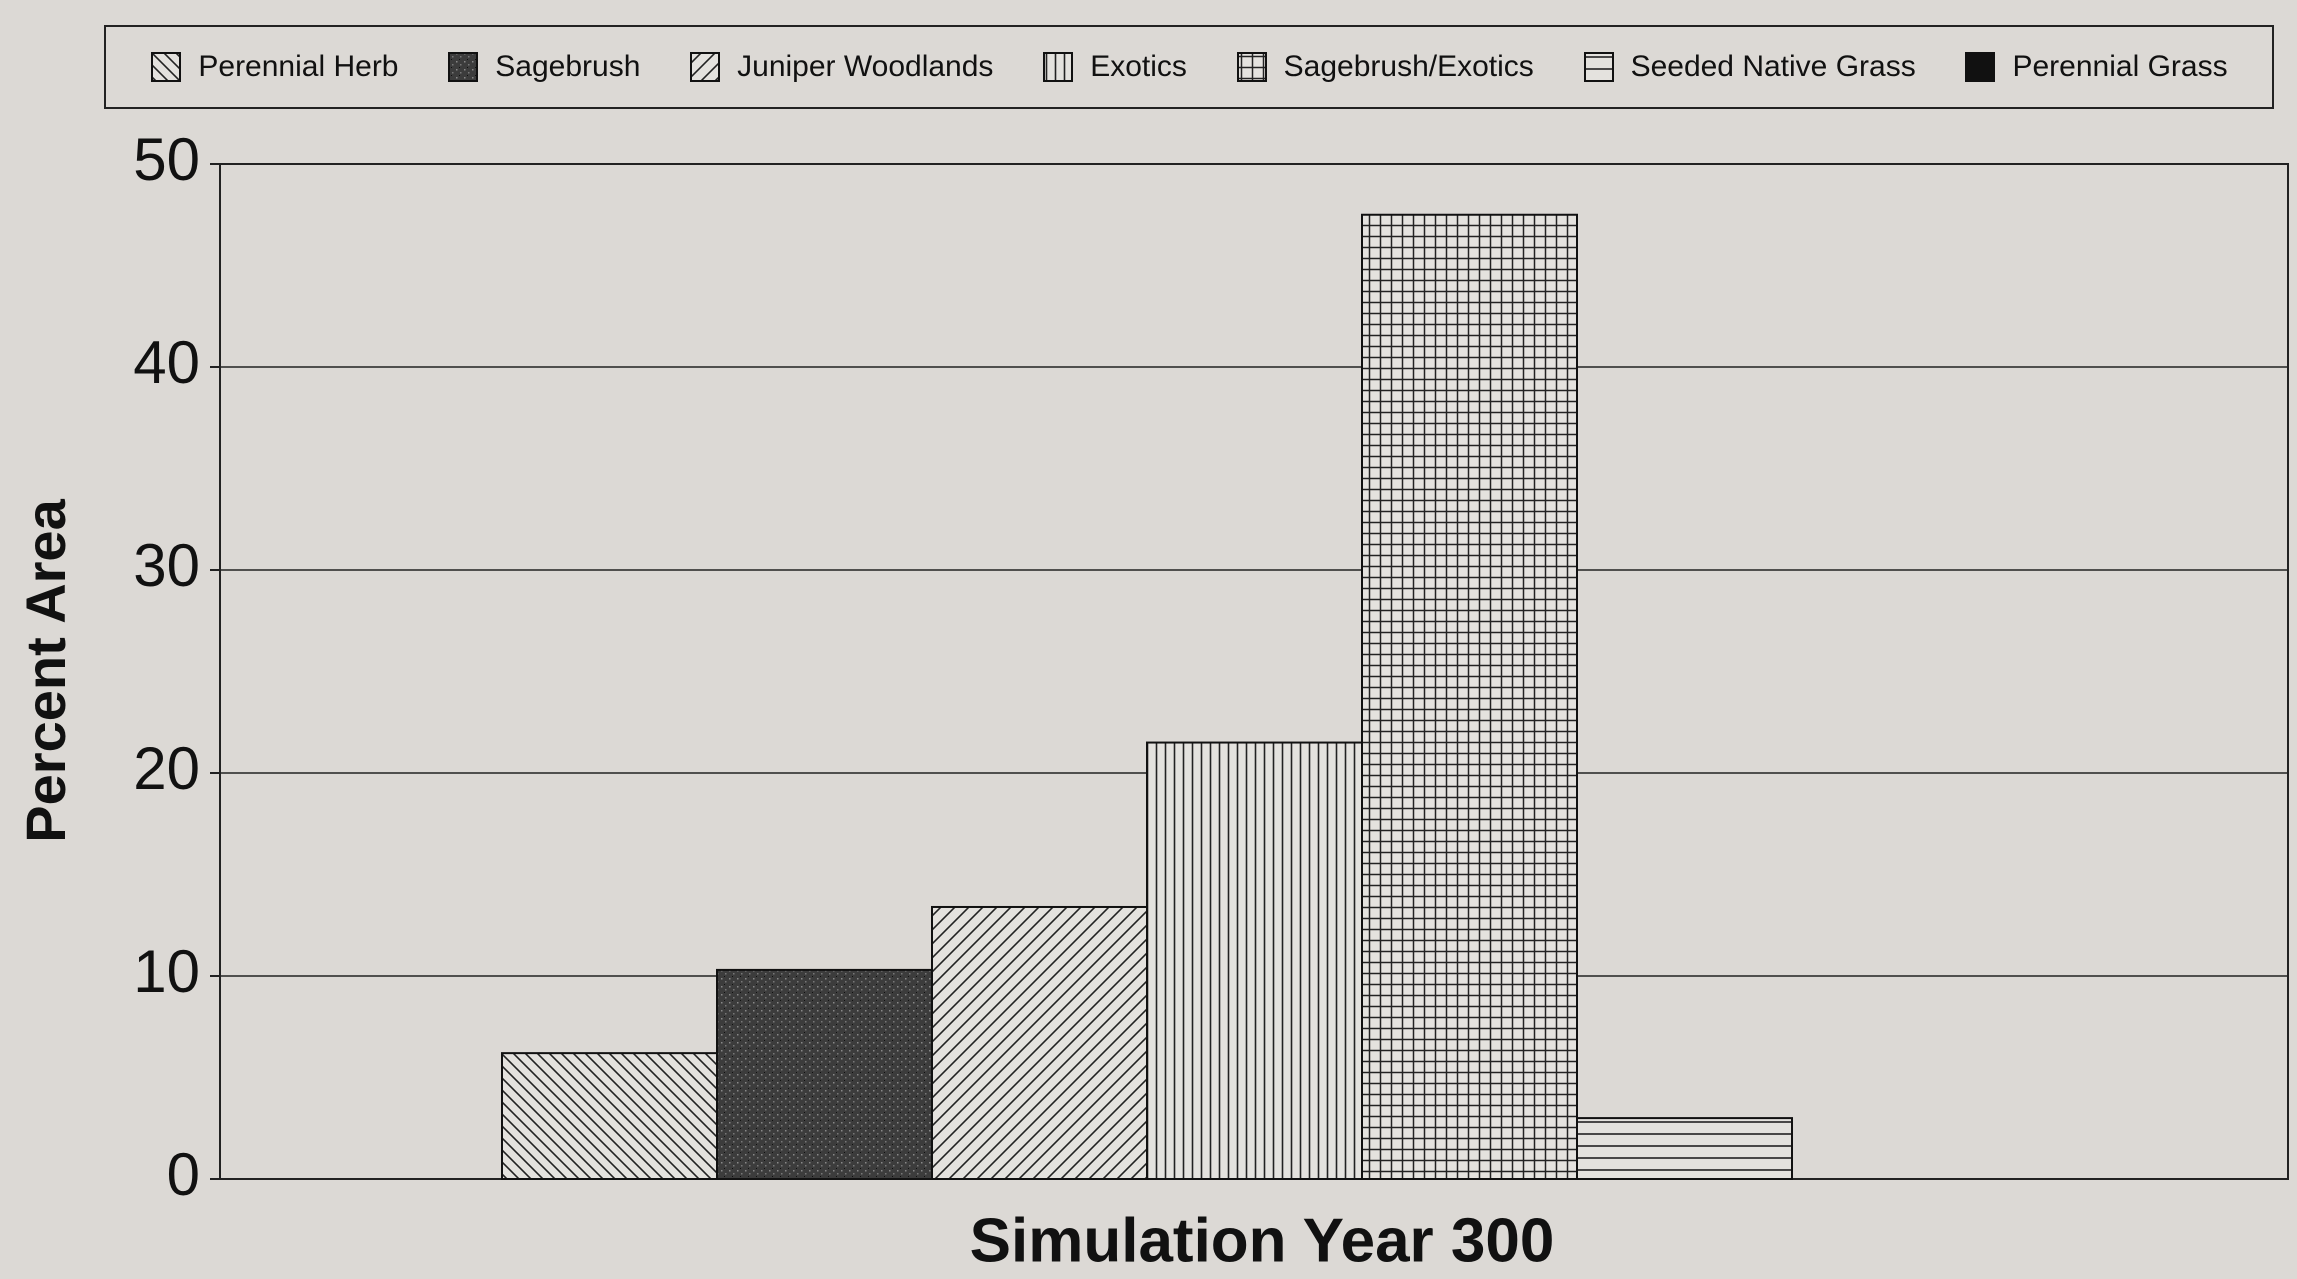 The image size is (2297, 1279). I want to click on legend-label: Sagebrush, so click(568, 66).